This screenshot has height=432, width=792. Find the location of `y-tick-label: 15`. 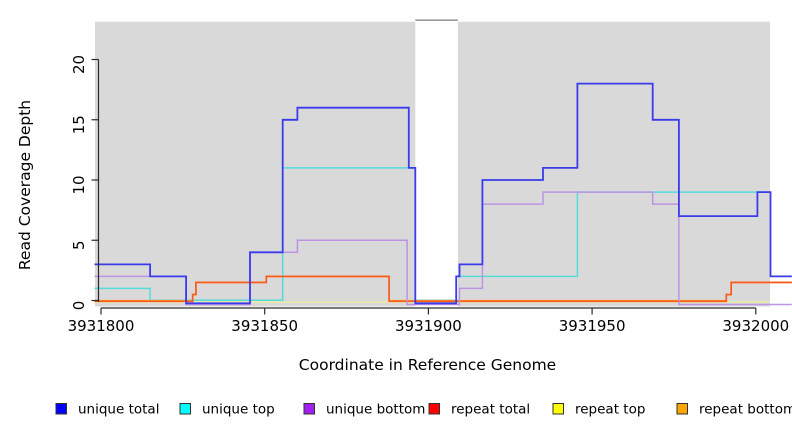

y-tick-label: 15 is located at coordinates (79, 124).